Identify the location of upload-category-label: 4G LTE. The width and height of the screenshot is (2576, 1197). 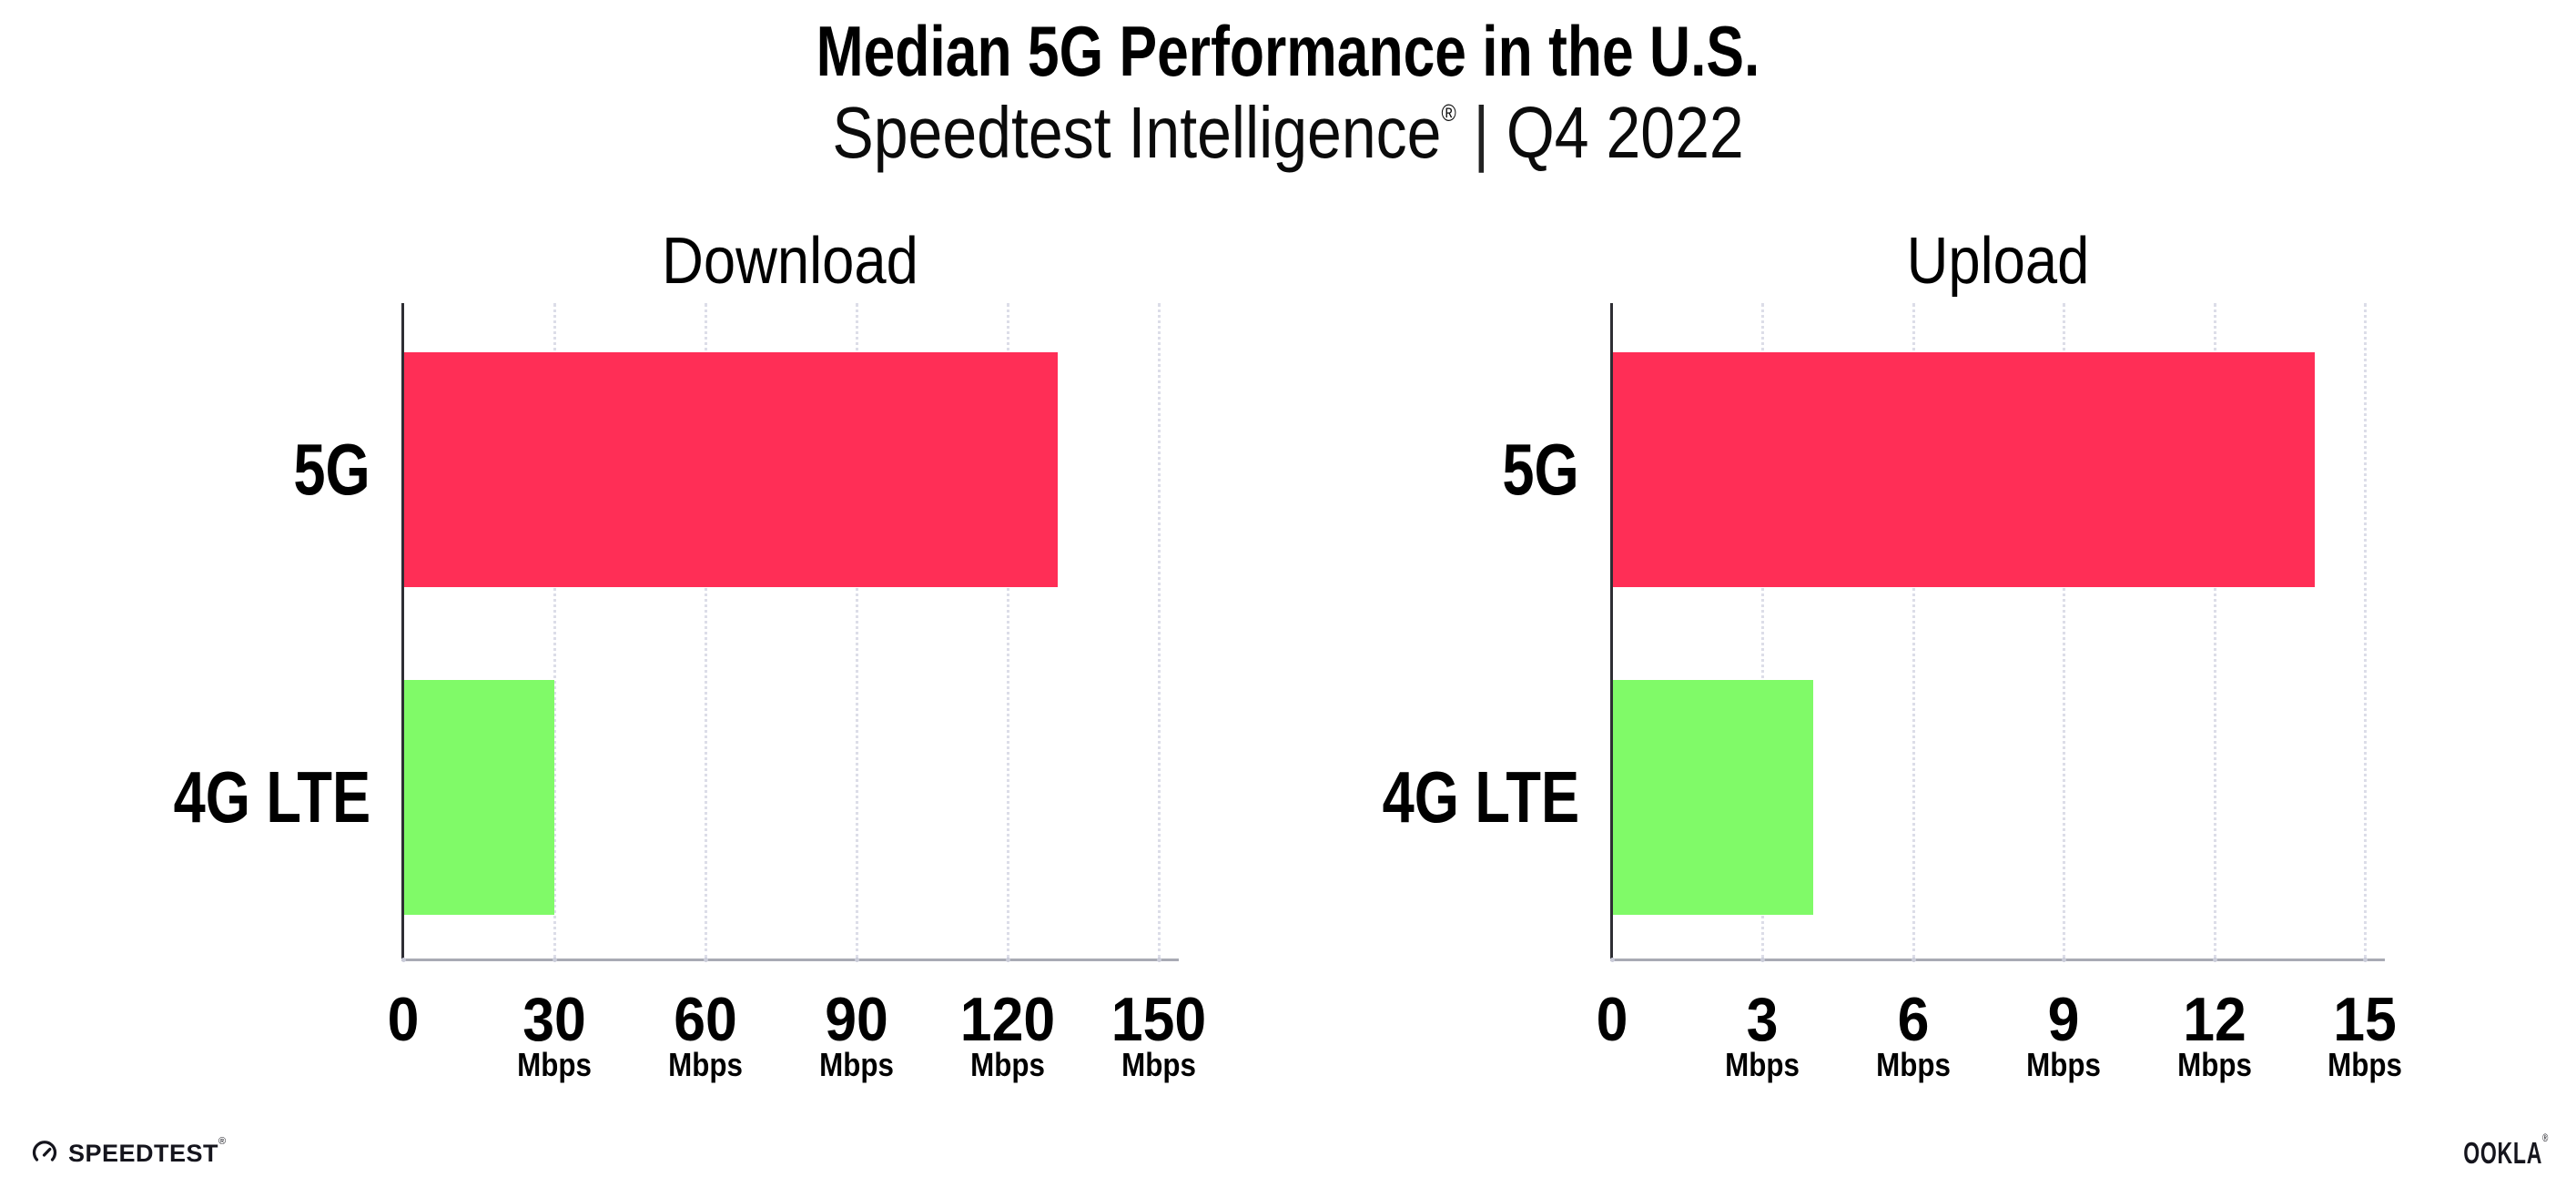
(789, 798).